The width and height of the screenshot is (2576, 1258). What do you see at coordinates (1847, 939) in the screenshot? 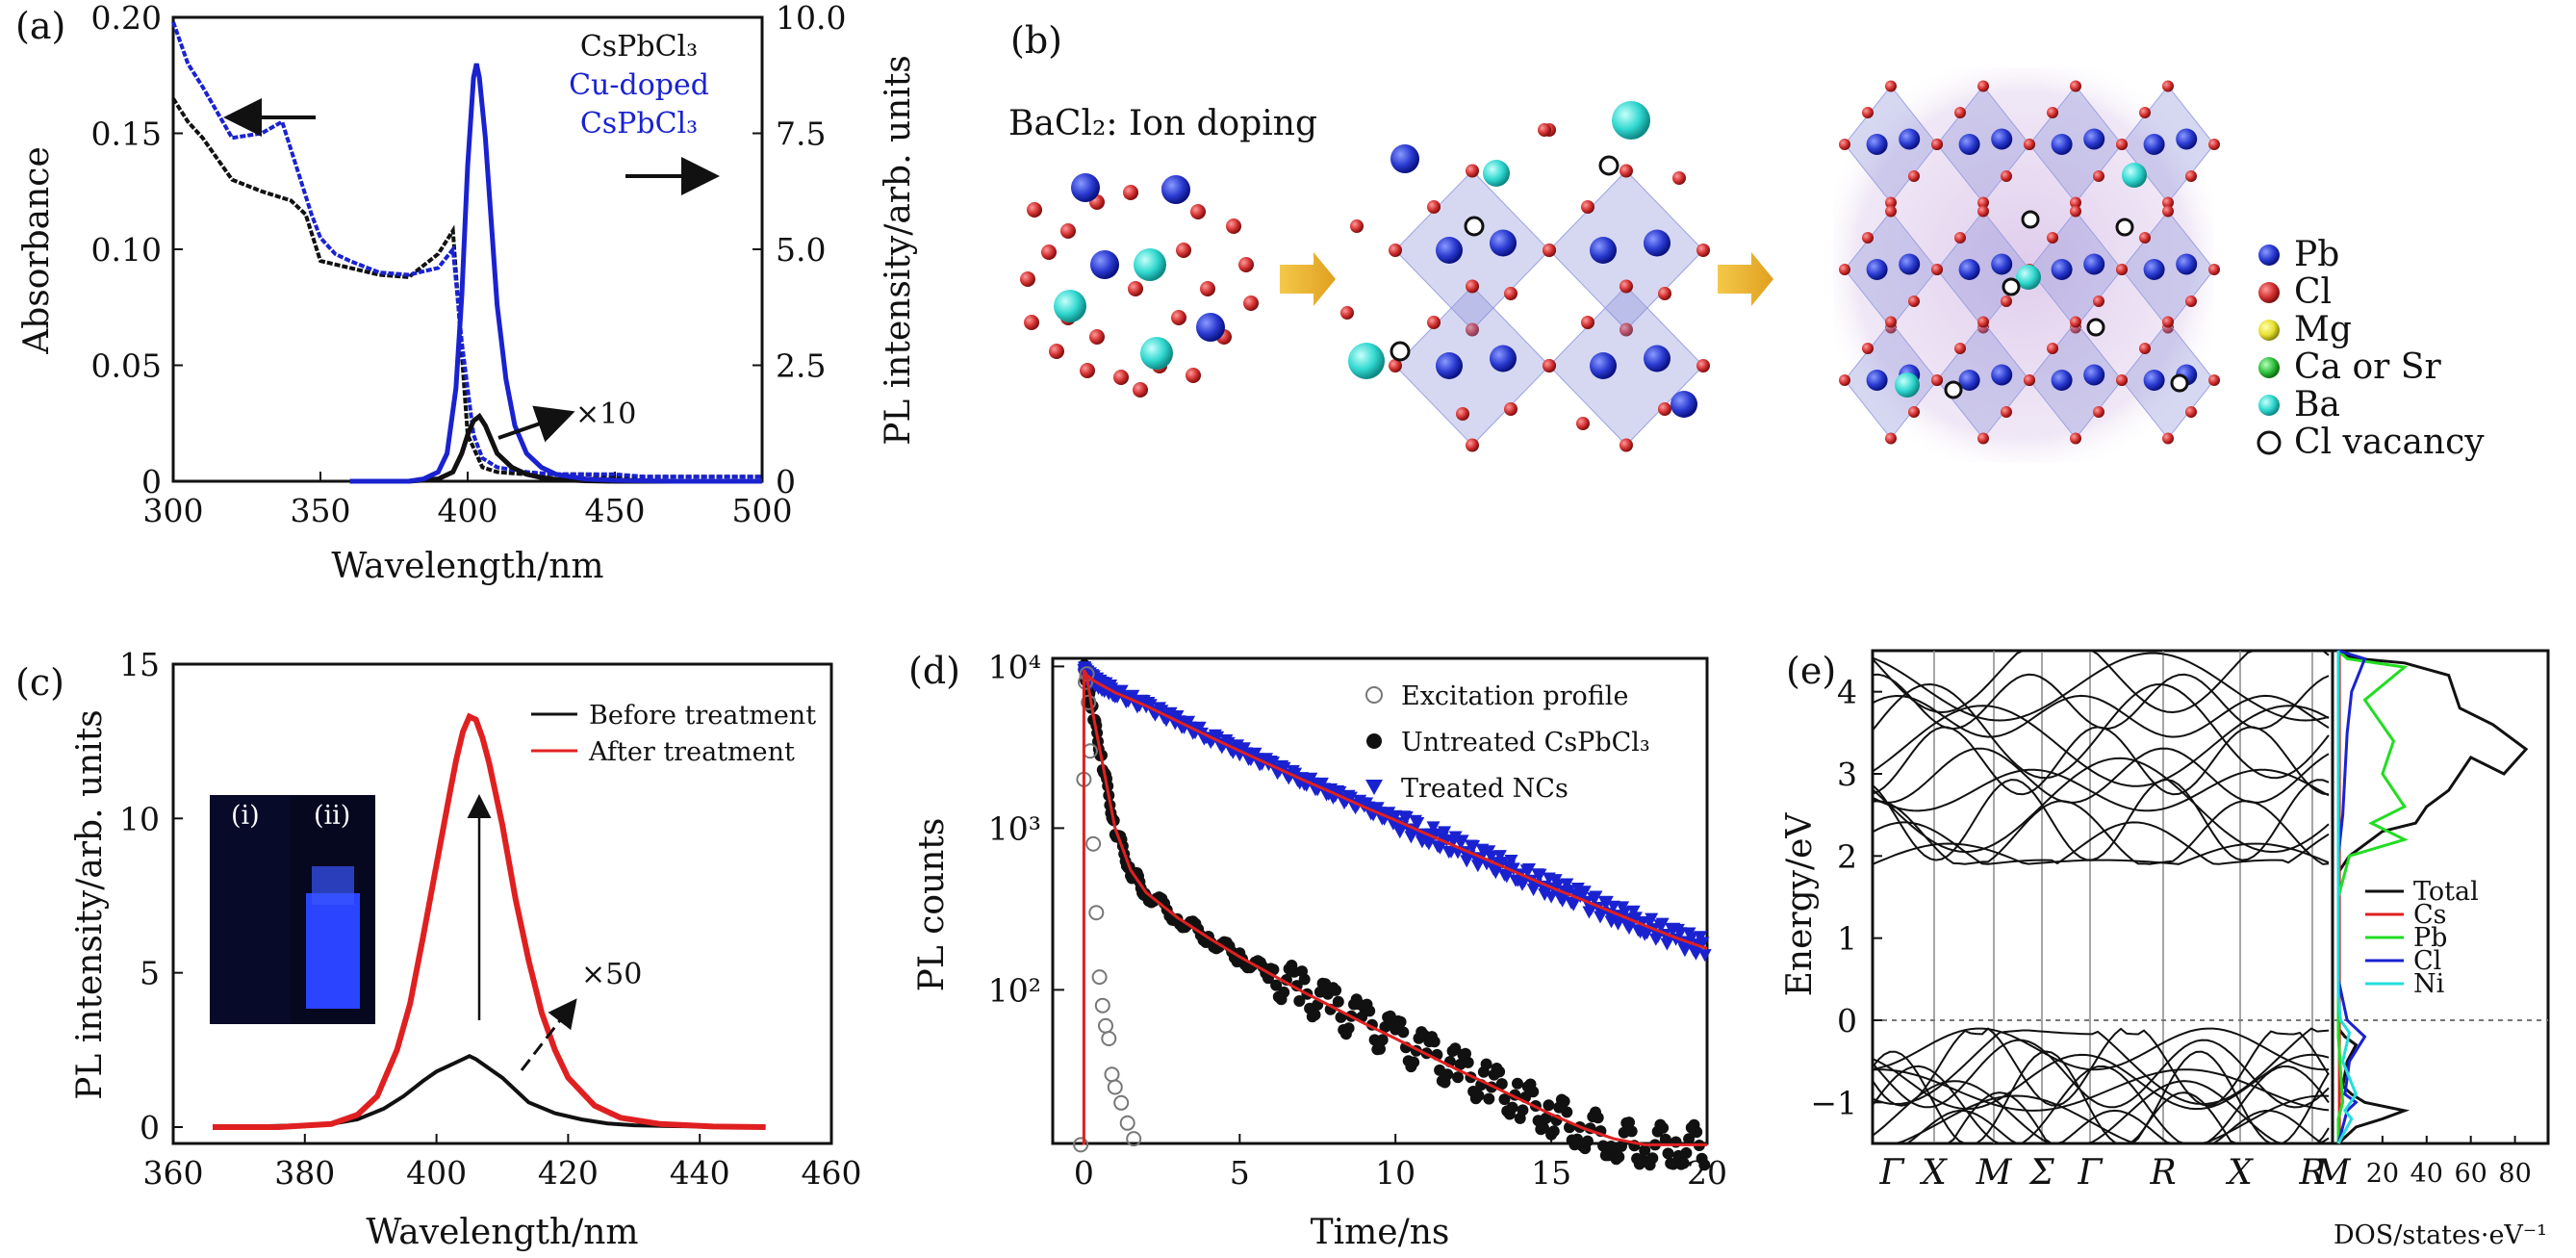
I see `panel-e-ytick-label: 1` at bounding box center [1847, 939].